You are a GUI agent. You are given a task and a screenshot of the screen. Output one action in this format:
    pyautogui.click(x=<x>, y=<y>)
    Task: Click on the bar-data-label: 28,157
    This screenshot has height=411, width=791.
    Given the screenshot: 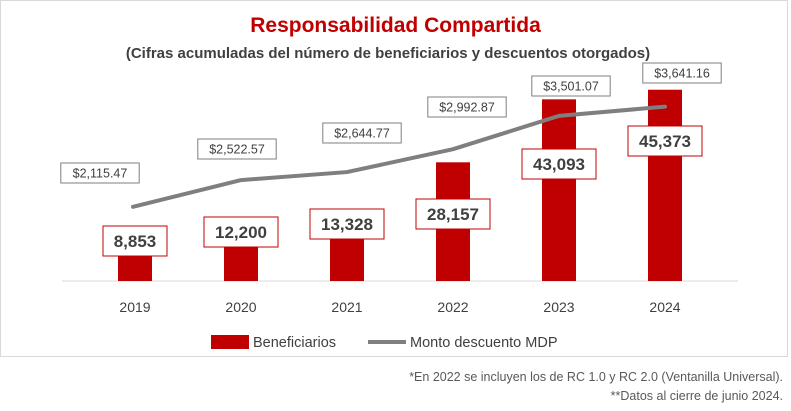 What is the action you would take?
    pyautogui.click(x=453, y=214)
    